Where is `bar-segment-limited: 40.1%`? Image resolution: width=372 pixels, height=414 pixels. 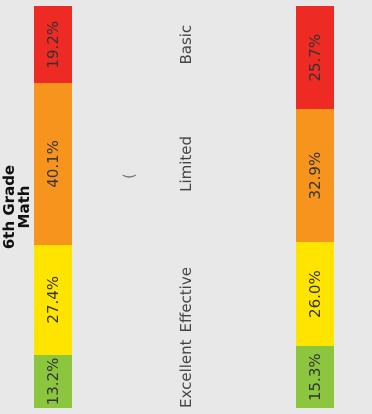
bar-segment-limited: 40.1% is located at coordinates (53, 164).